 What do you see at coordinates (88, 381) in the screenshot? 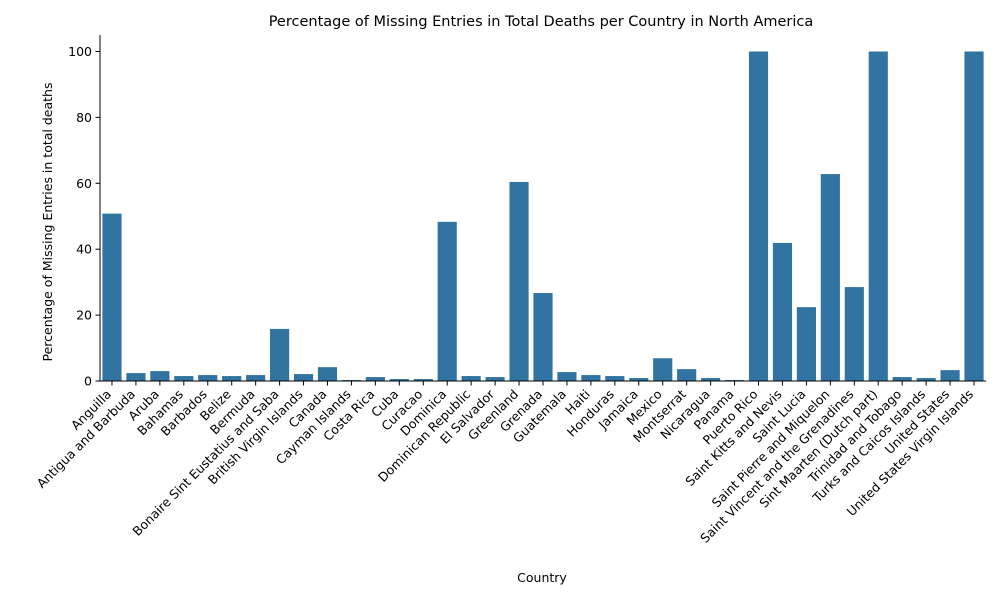
I see `y-tick-label: 0` at bounding box center [88, 381].